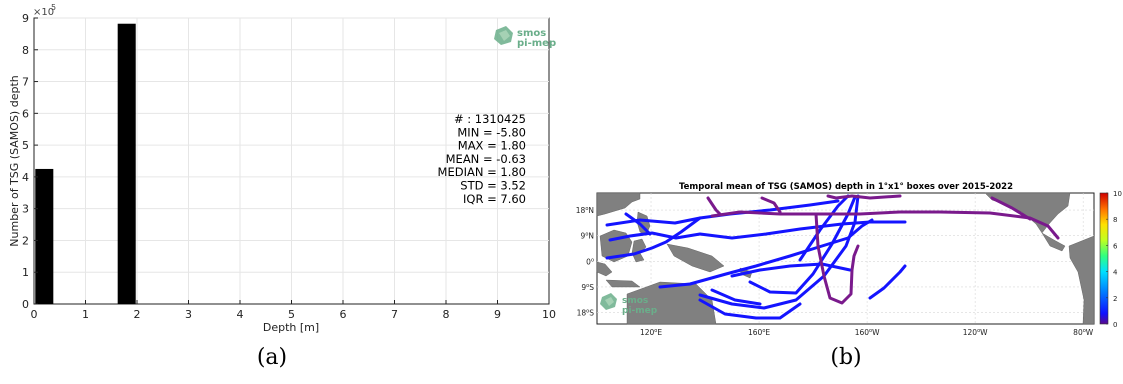  I want to click on x-tick-label: 9, so click(497, 314).